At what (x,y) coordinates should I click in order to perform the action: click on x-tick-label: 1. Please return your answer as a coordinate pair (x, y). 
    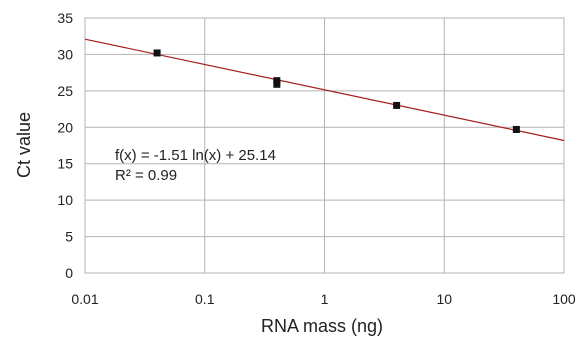
    Looking at the image, I should click on (325, 299).